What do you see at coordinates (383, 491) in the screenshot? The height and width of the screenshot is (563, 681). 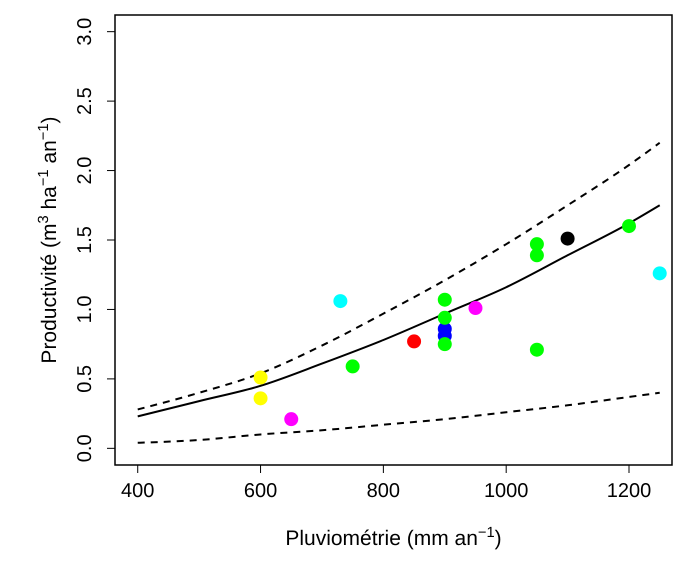 I see `x-tick-label: 800` at bounding box center [383, 491].